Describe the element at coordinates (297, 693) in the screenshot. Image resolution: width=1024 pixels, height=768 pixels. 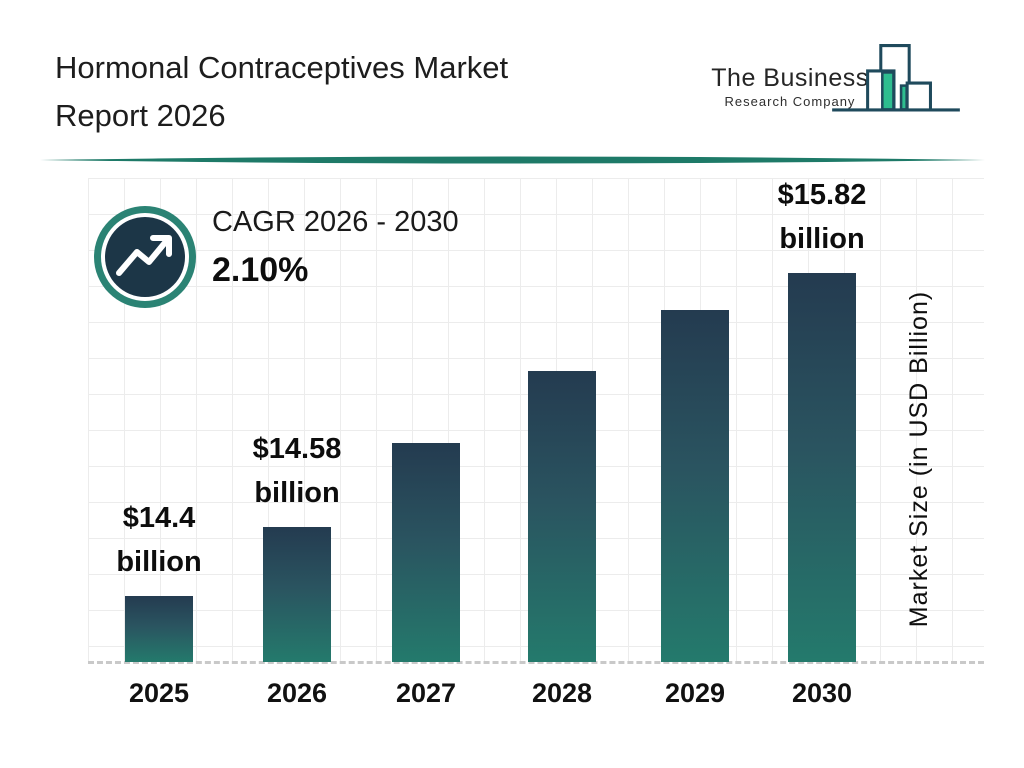
I see `x-tick-2026: 2026` at that location.